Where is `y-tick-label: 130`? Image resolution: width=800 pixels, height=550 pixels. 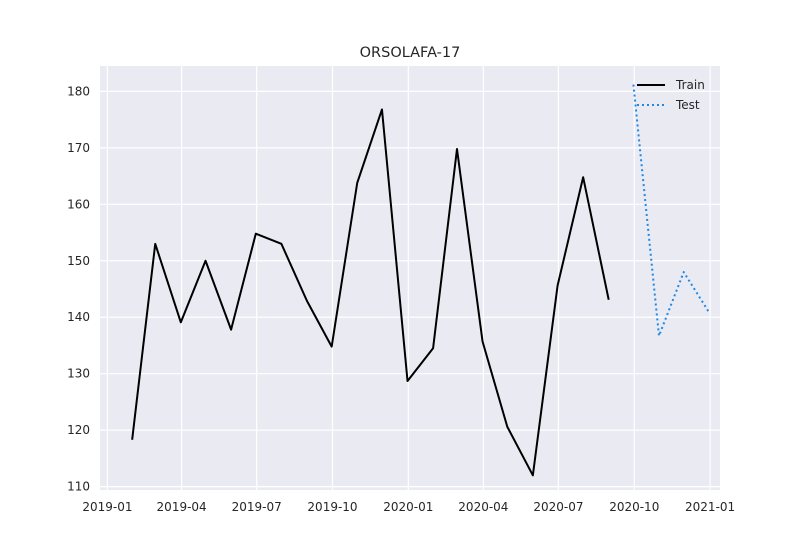 y-tick-label: 130 is located at coordinates (78, 374).